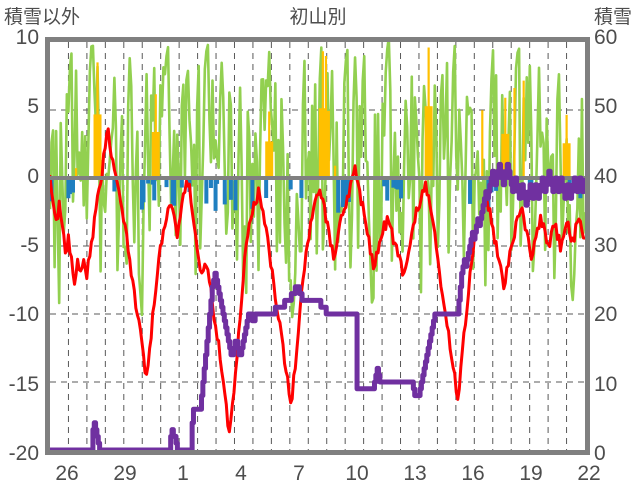  What do you see at coordinates (42, 17) in the screenshot?
I see `left-axis-title: 積雪以外` at bounding box center [42, 17].